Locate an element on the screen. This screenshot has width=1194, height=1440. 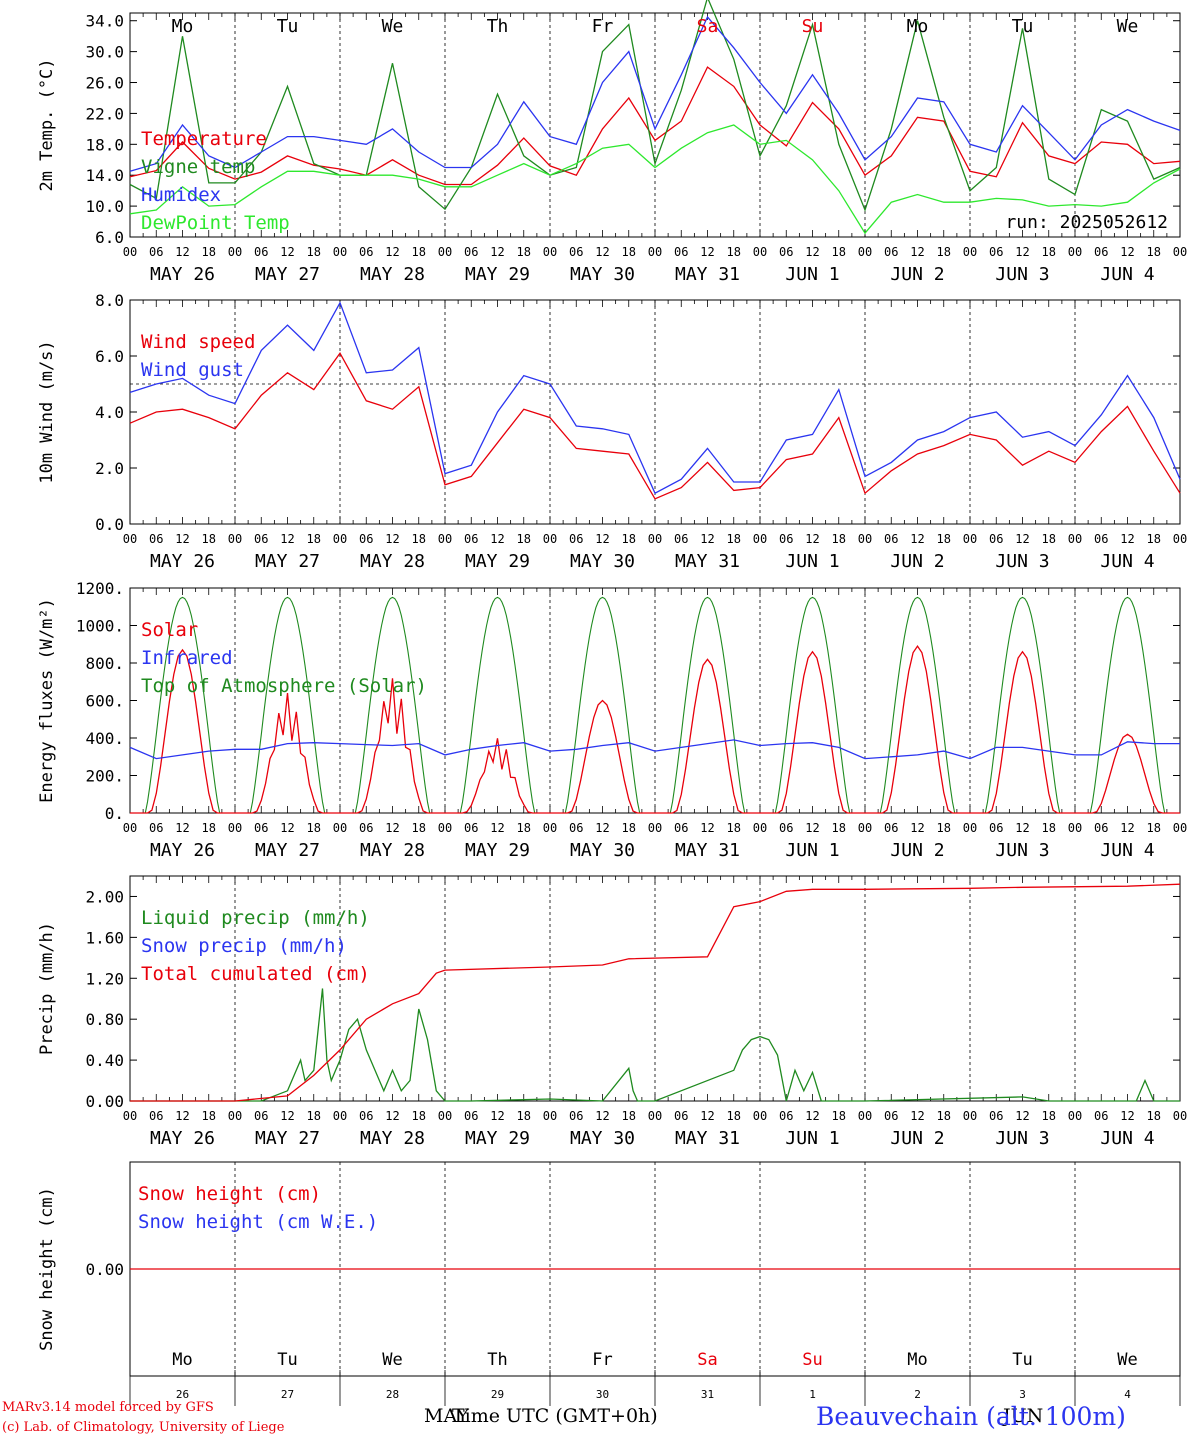
day-number-label: 31 is located at coordinates (707, 1394).